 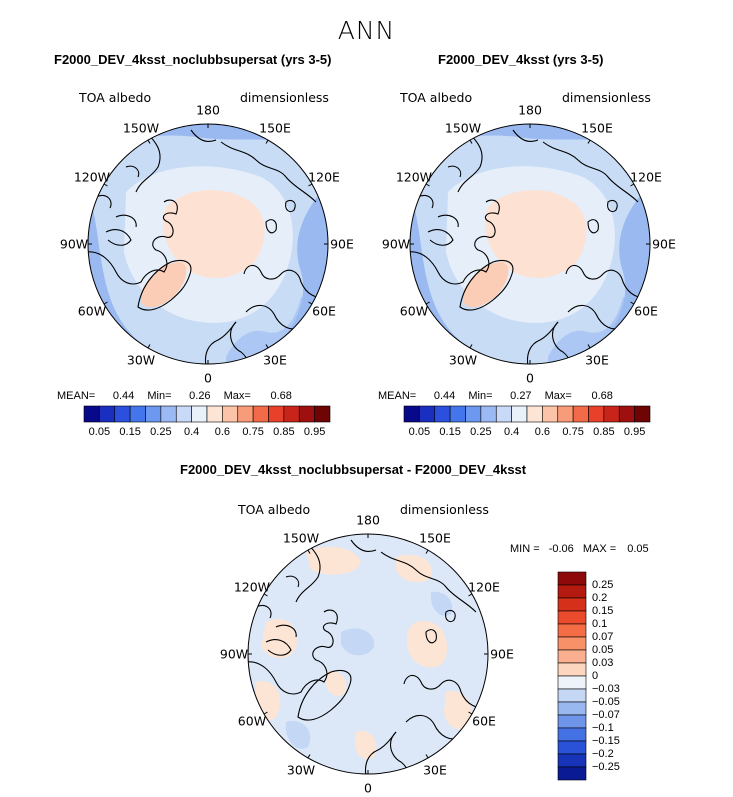 I want to click on left-colorbar, so click(x=207, y=414).